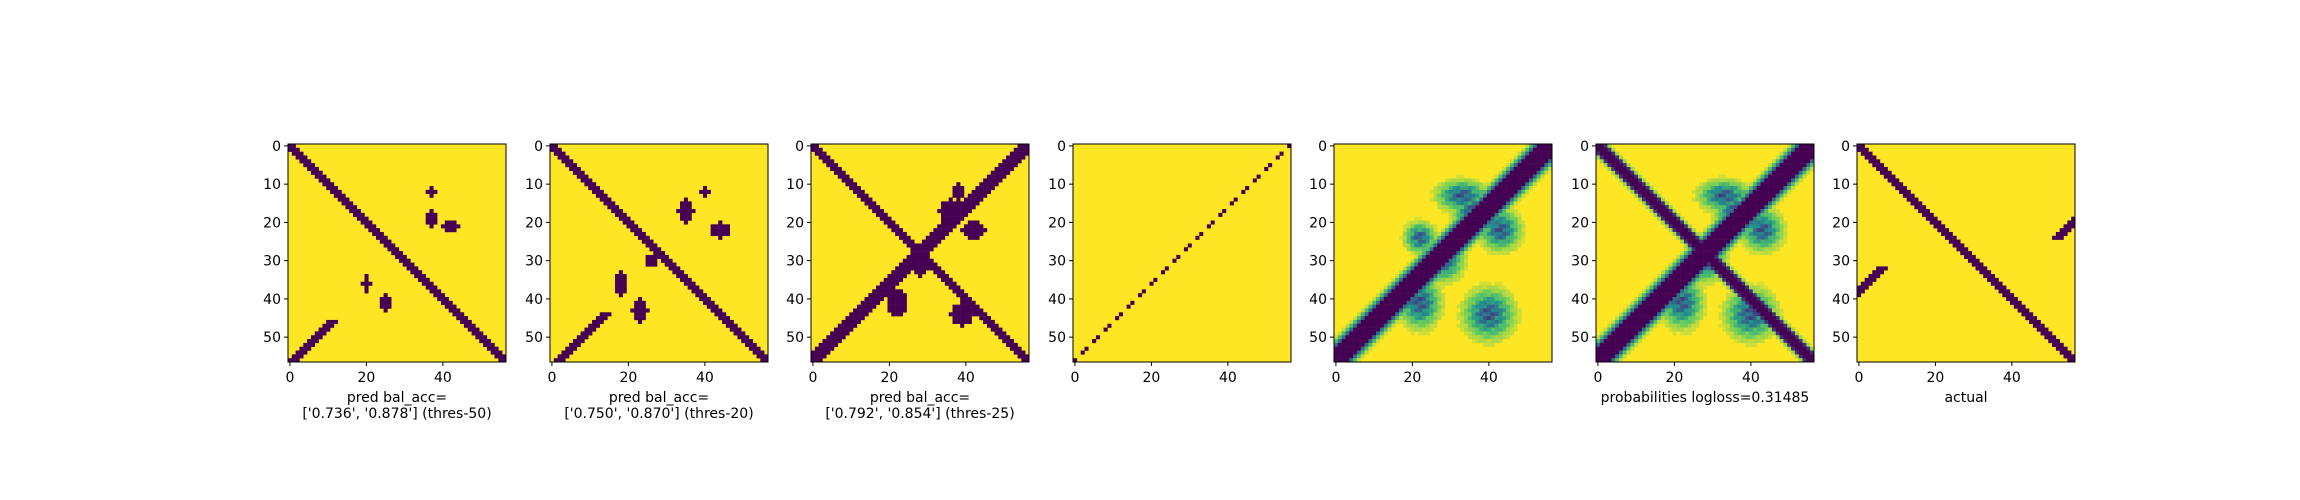 The height and width of the screenshot is (500, 2300). Describe the element at coordinates (1580, 338) in the screenshot. I see `ytick-label: 50` at that location.